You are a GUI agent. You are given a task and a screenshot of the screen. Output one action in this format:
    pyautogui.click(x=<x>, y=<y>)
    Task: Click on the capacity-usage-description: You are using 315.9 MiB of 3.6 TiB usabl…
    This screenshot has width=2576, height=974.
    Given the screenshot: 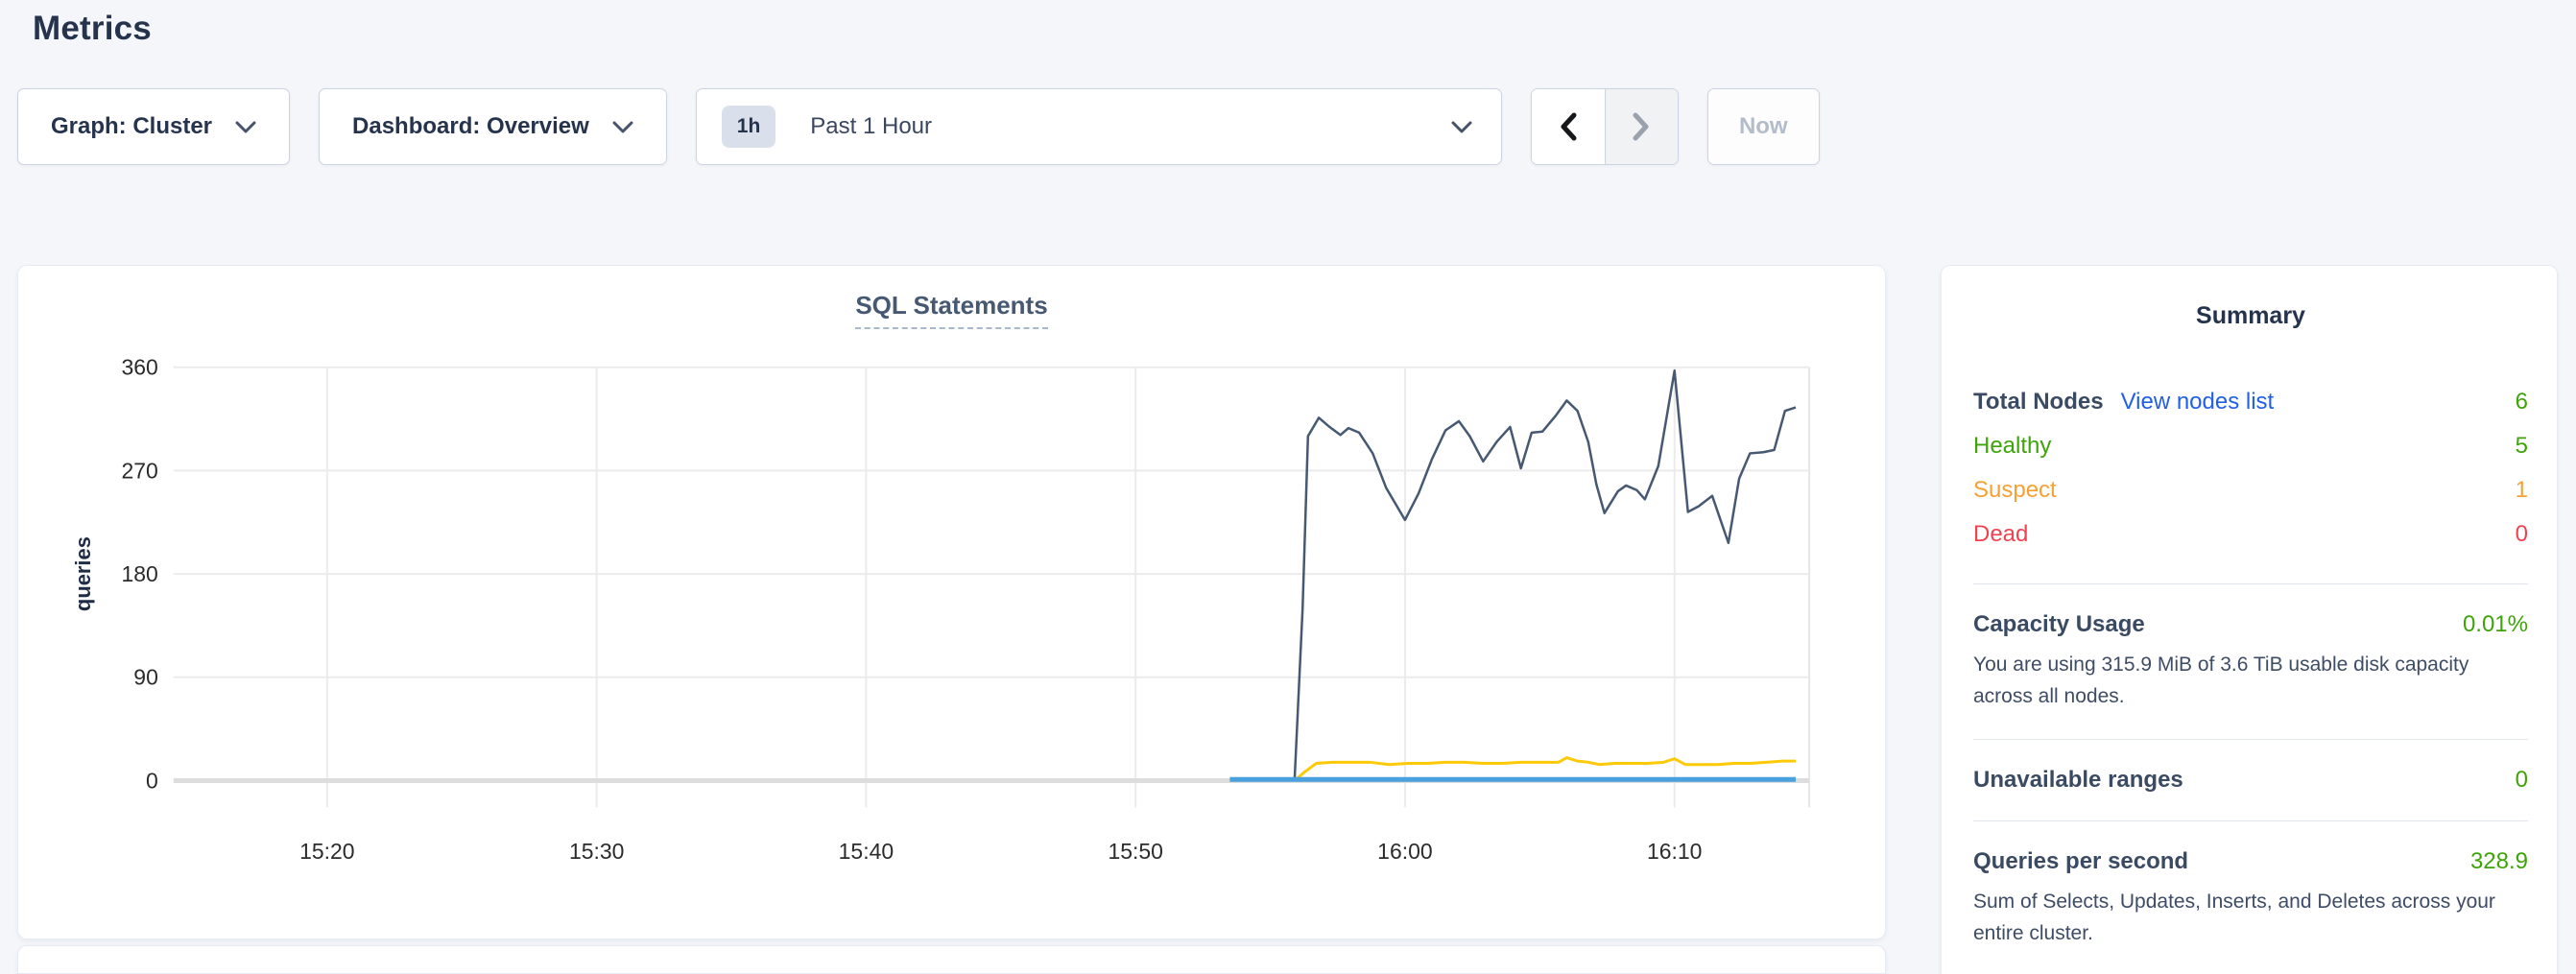 What is the action you would take?
    pyautogui.click(x=2221, y=680)
    